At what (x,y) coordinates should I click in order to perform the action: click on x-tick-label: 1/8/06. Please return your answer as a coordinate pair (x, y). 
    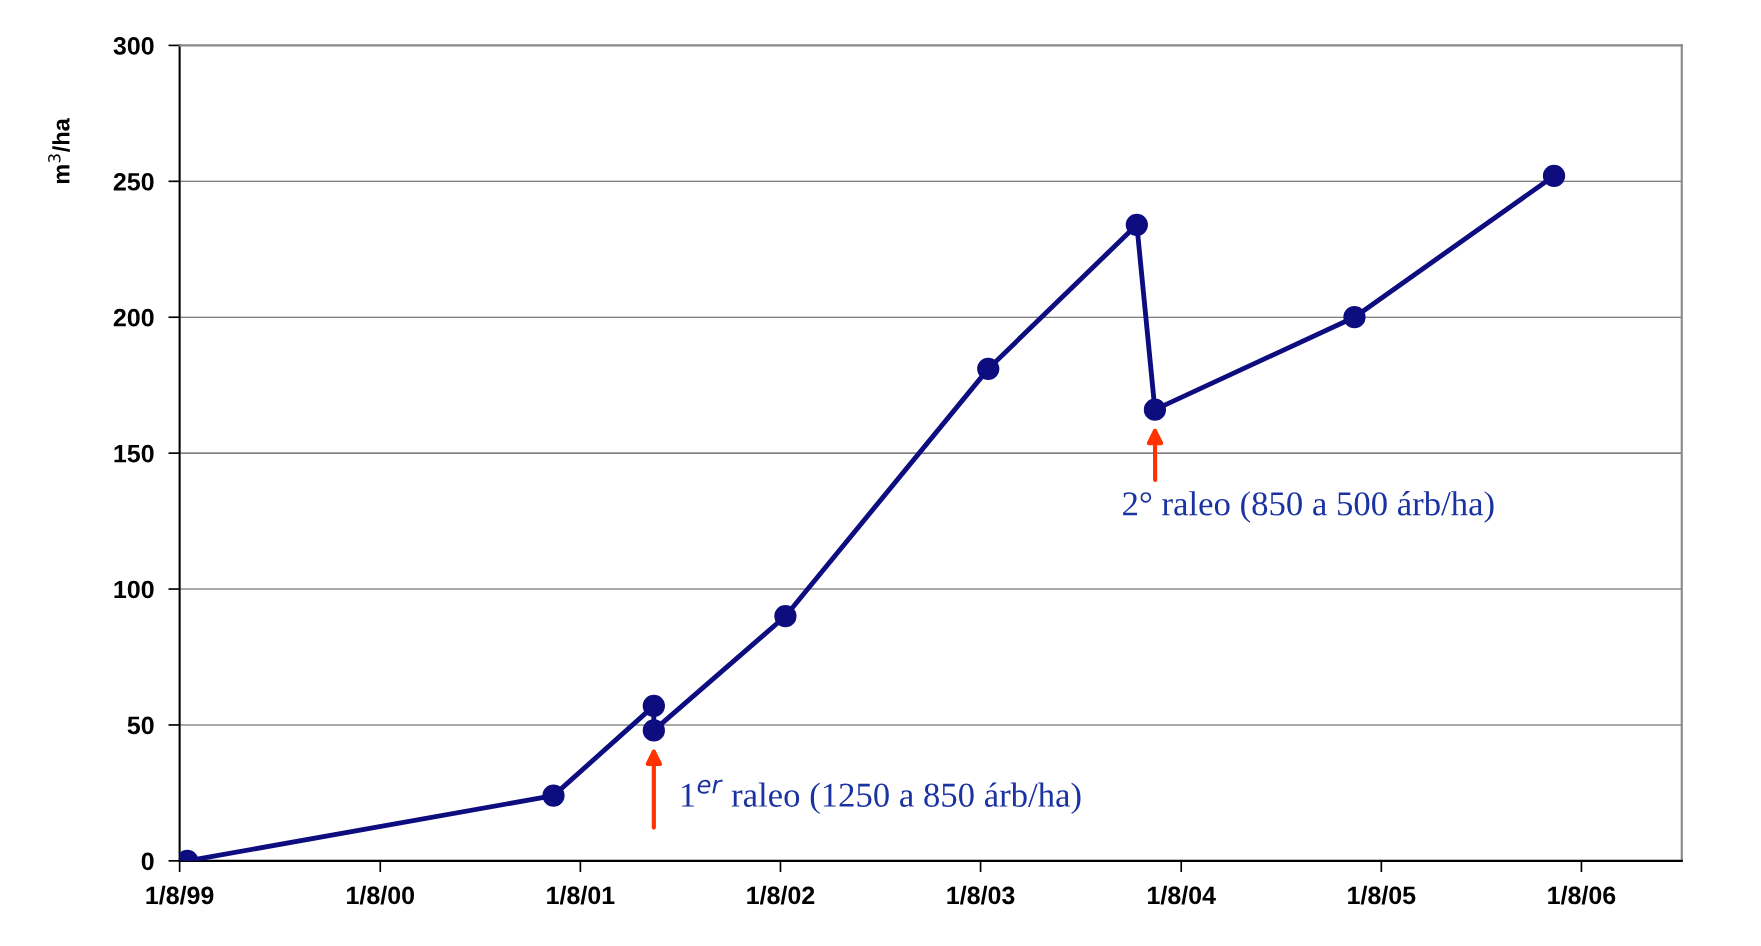
    Looking at the image, I should click on (1582, 895).